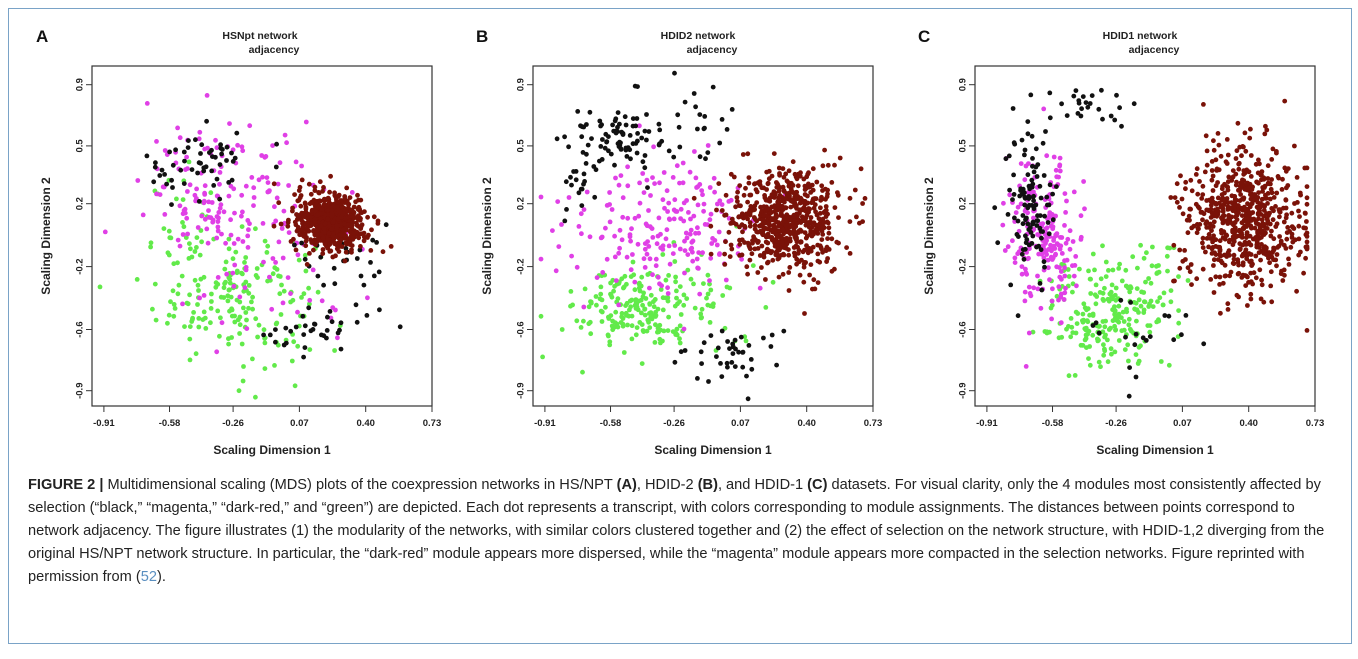 This screenshot has height=659, width=1358. What do you see at coordinates (1248, 423) in the screenshot?
I see `x-tick-label: 0.40` at bounding box center [1248, 423].